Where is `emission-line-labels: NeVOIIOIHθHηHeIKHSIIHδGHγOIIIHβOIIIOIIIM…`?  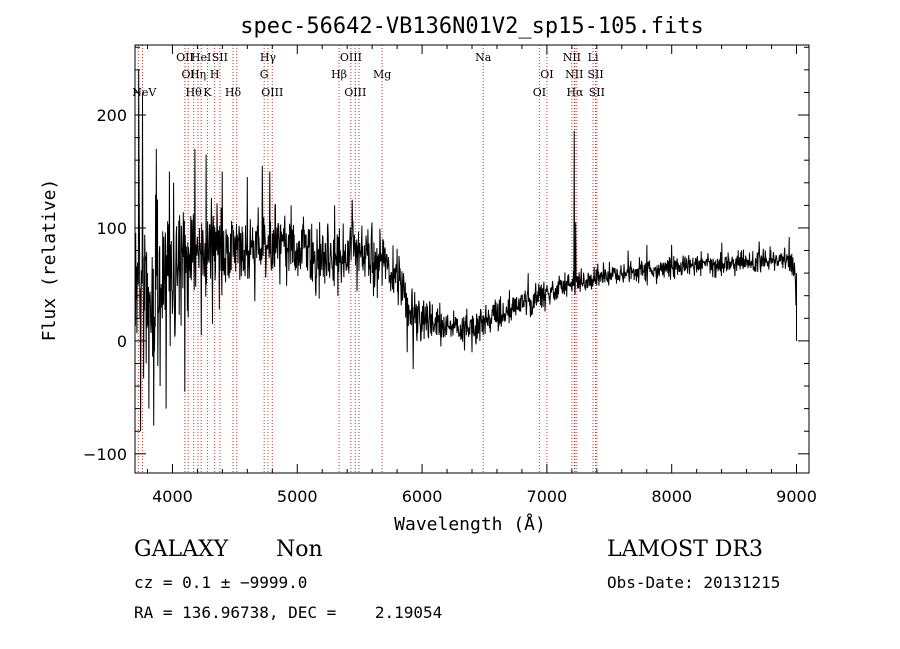 emission-line-labels: NeVOIIOIHθHηHeIKHSIIHδGHγOIIIHβOIIIOIIIM… is located at coordinates (368, 75).